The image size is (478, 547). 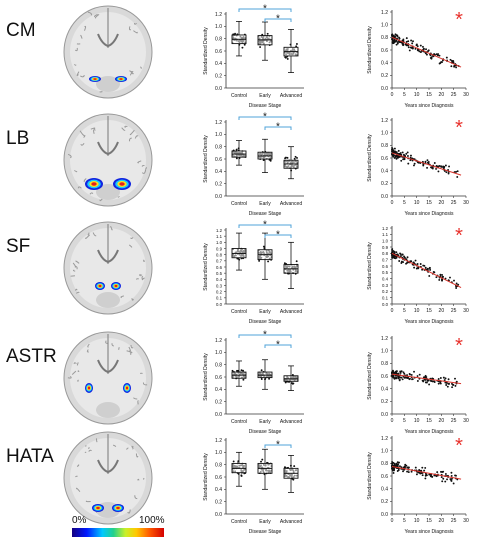 What do you see at coordinates (108, 378) in the screenshot?
I see `brain-slice-astr` at bounding box center [108, 378].